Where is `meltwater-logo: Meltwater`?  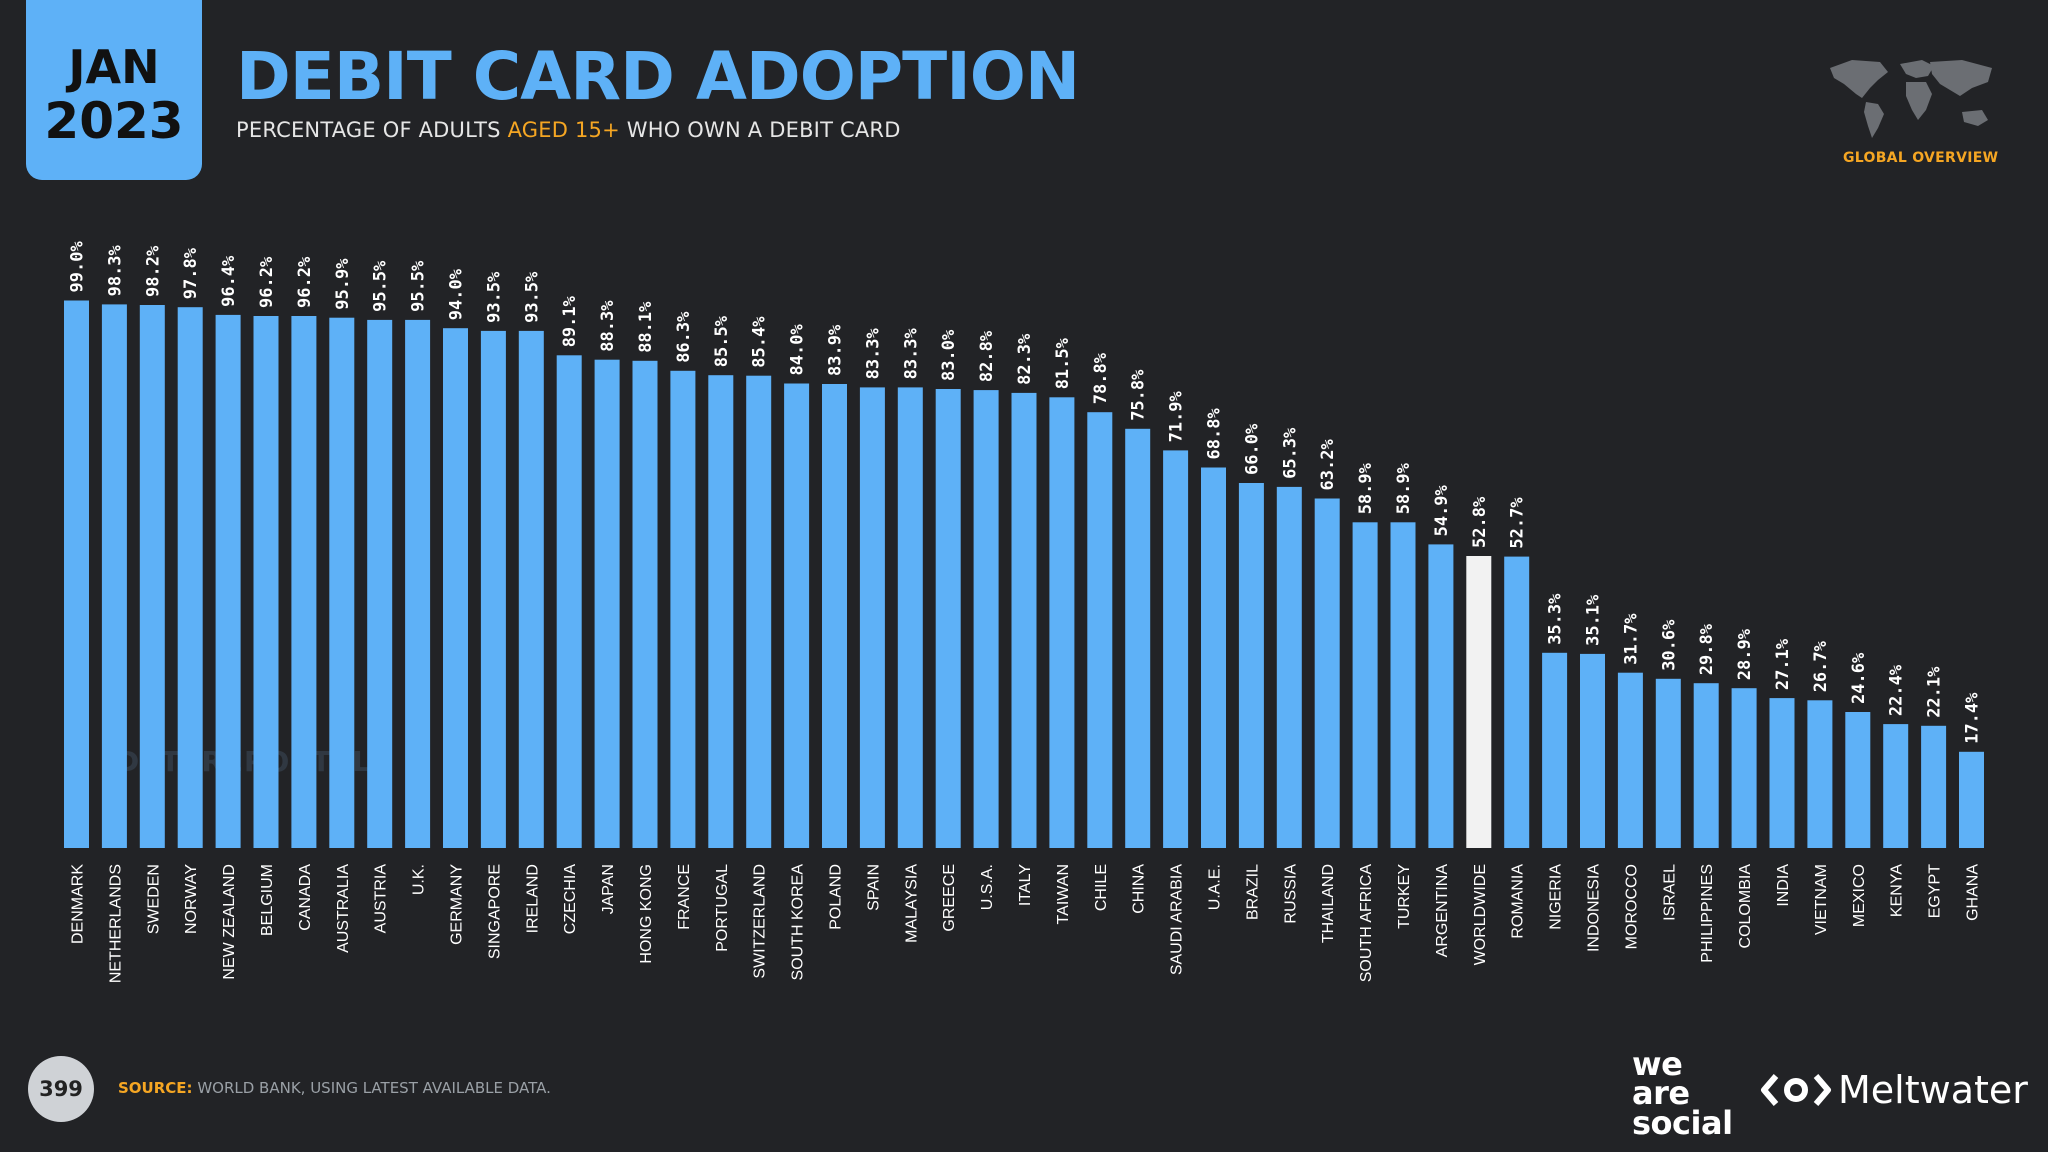 meltwater-logo: Meltwater is located at coordinates (1894, 1090).